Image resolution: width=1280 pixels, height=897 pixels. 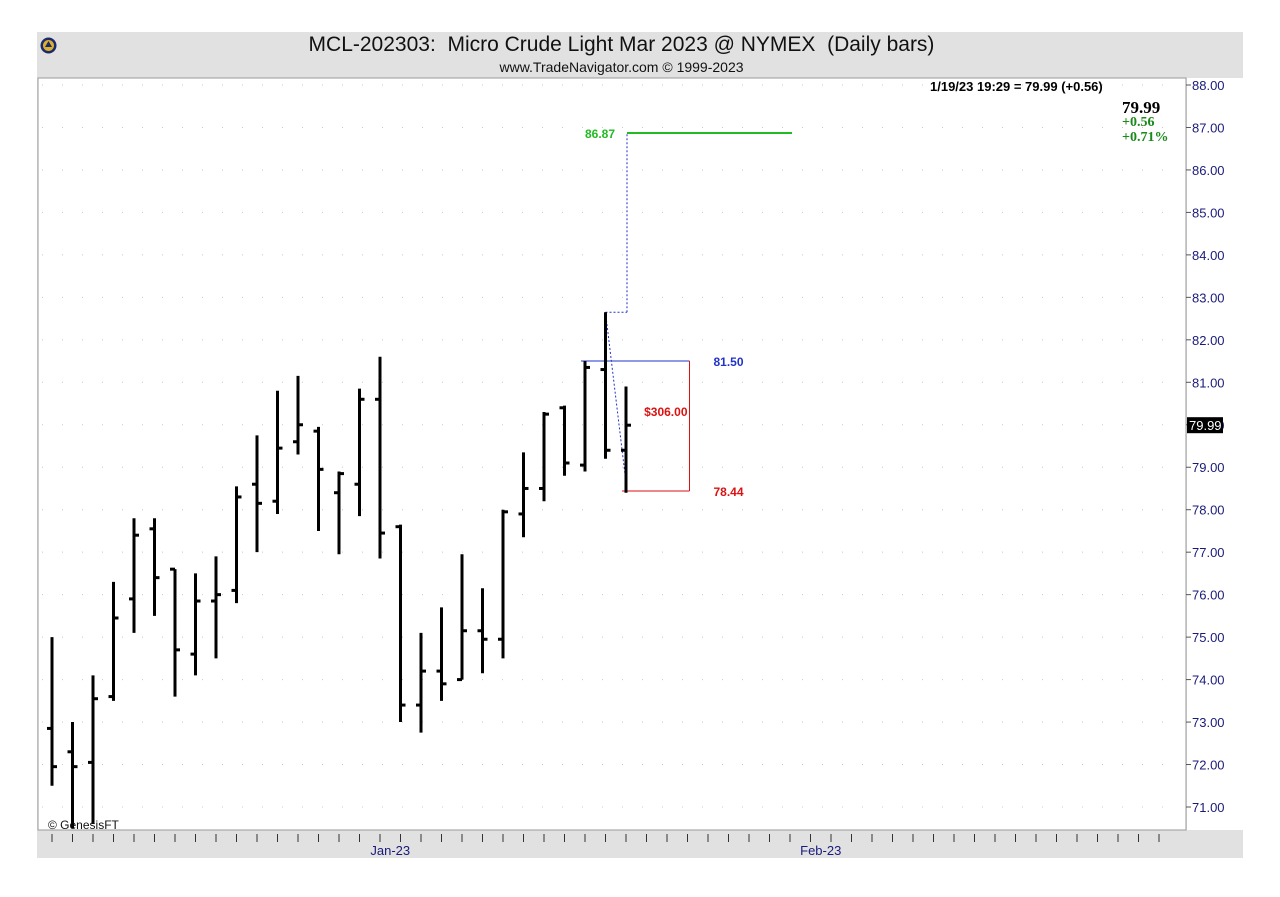 I want to click on price-tick-label: 71.00, so click(x=1208, y=807).